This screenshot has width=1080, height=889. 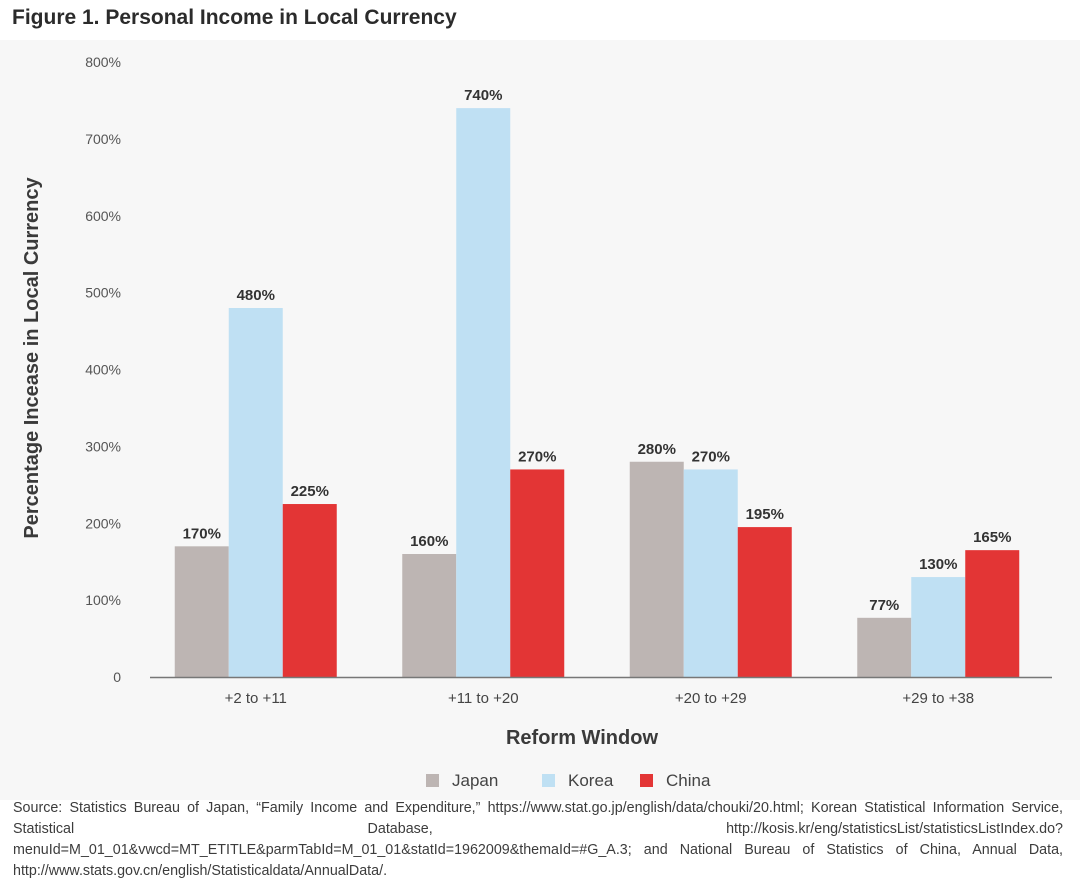 I want to click on legend: Japan Korea China, so click(x=568, y=780).